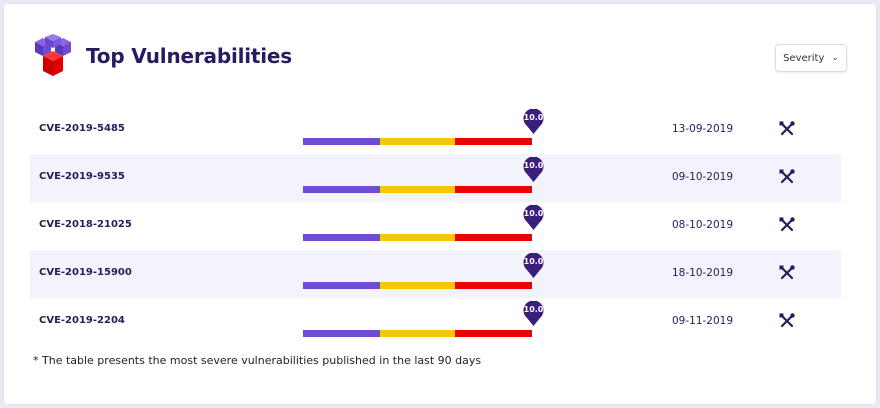 This screenshot has height=408, width=880. Describe the element at coordinates (703, 225) in the screenshot. I see `published-date: 08-10-2019` at that location.